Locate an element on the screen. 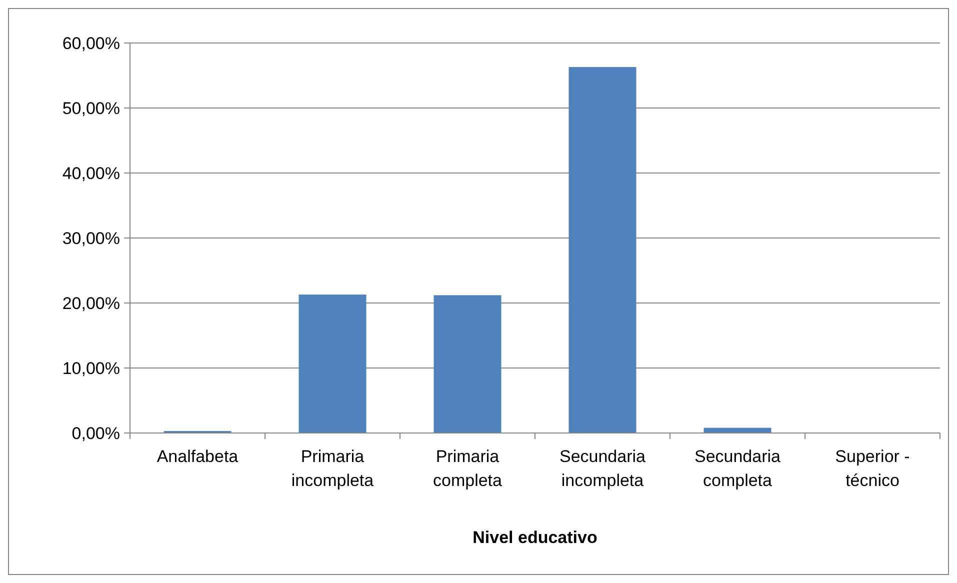 The height and width of the screenshot is (583, 957). x-axis-title: Nivel educativo is located at coordinates (535, 537).